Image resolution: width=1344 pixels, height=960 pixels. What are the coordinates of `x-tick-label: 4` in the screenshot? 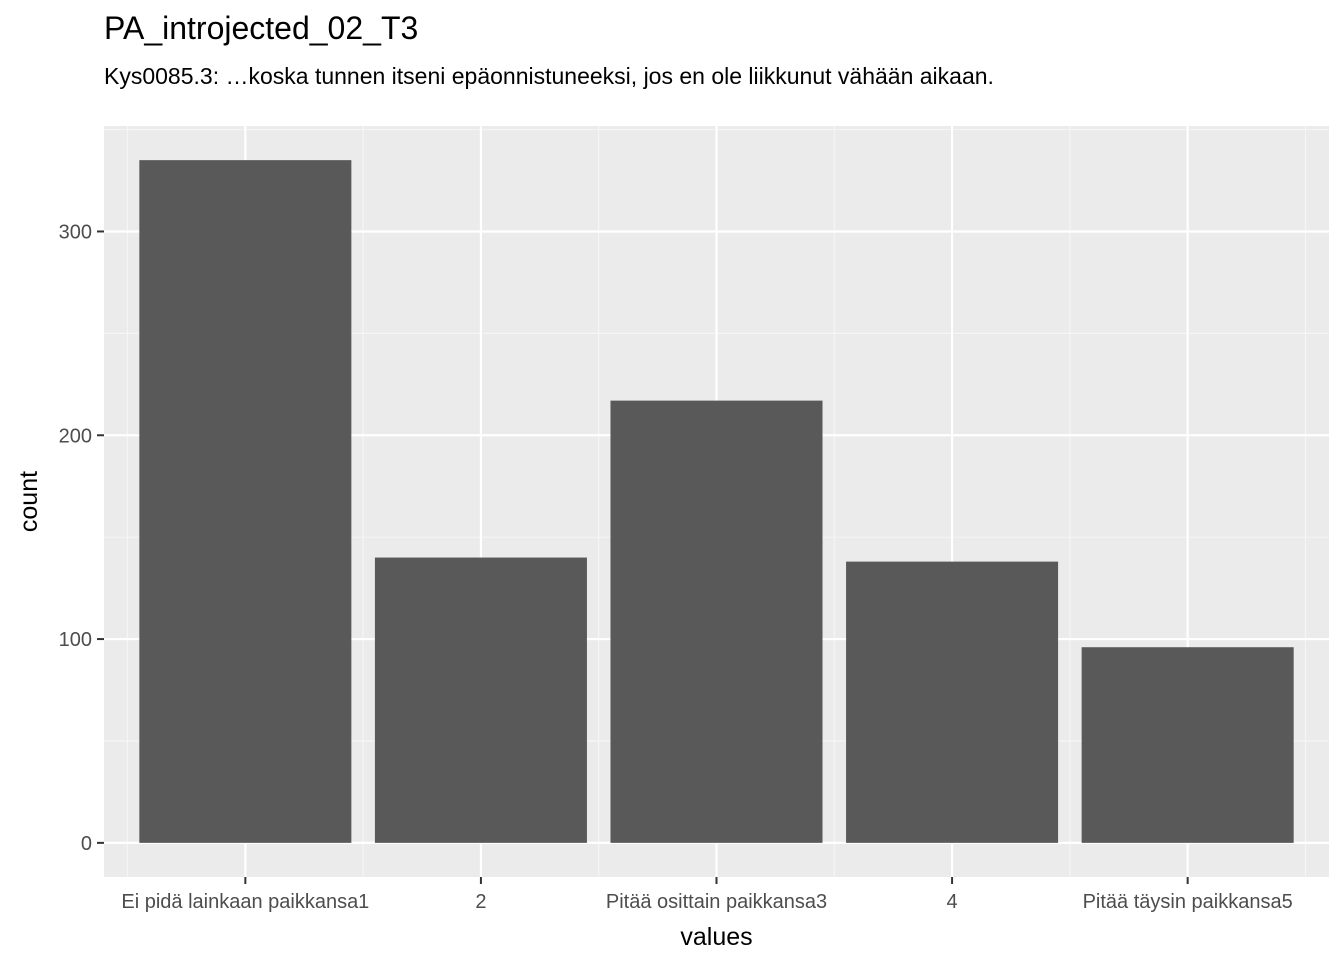 It's located at (952, 902).